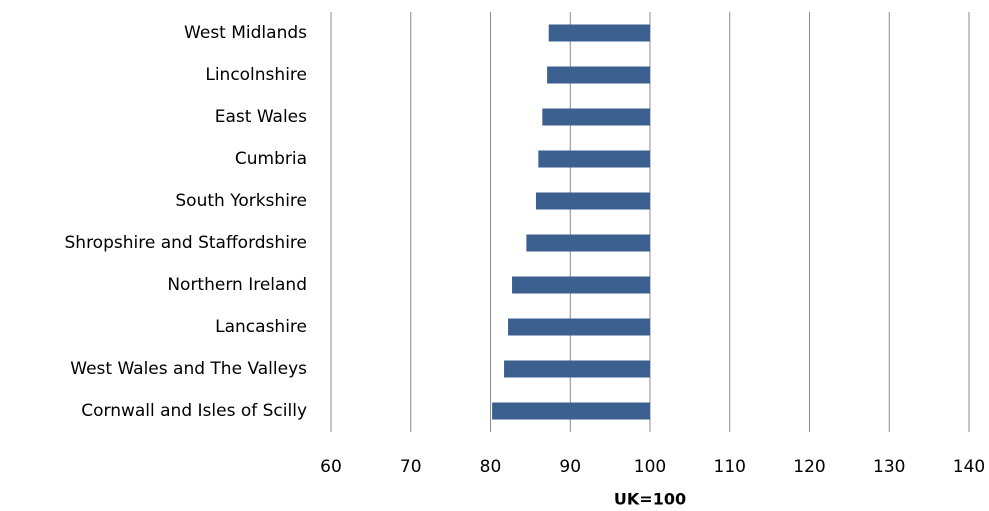 Image resolution: width=989 pixels, height=511 pixels. What do you see at coordinates (261, 117) in the screenshot?
I see `y-tick-label: East Wales` at bounding box center [261, 117].